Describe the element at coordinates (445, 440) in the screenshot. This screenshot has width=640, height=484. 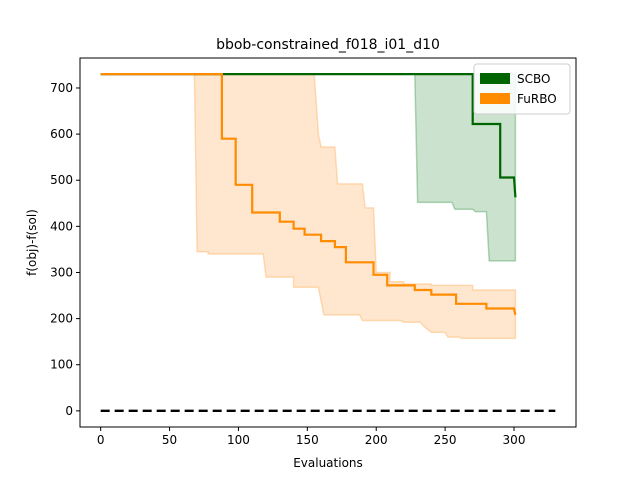
I see `x-tick-label: 250` at that location.